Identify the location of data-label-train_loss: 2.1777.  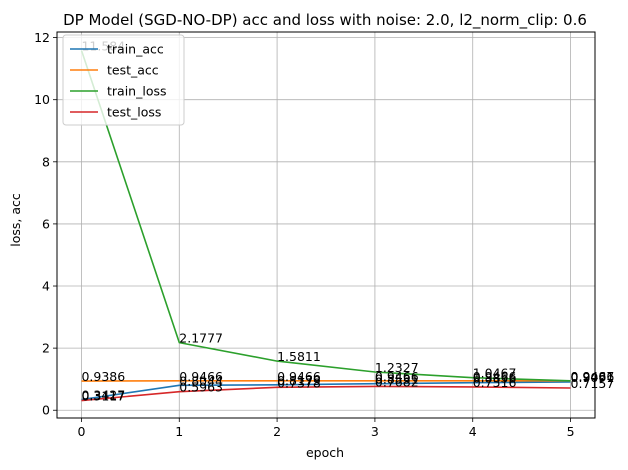
(201, 338).